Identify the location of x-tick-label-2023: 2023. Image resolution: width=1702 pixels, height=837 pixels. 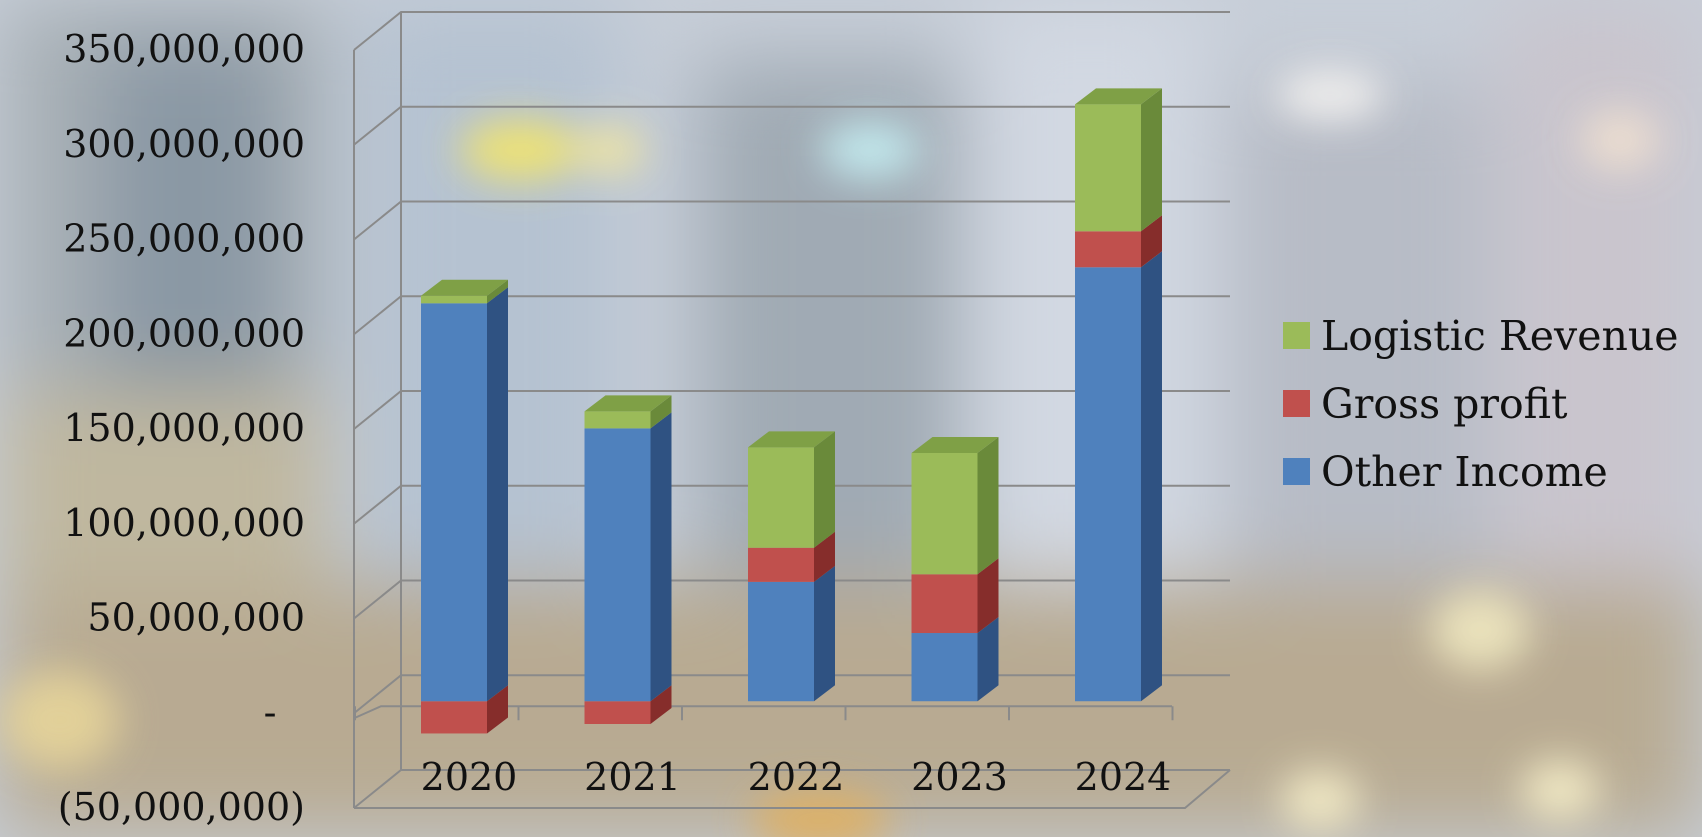
(959, 777).